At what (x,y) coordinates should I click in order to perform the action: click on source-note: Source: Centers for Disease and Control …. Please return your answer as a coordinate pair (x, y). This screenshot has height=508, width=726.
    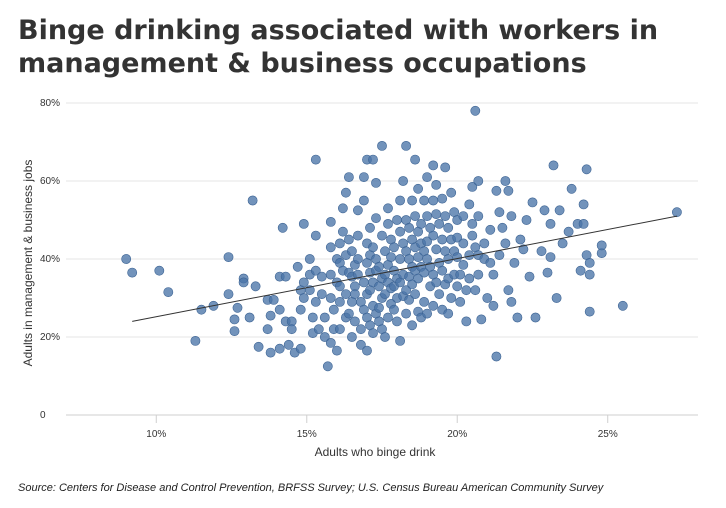
    Looking at the image, I should click on (311, 488).